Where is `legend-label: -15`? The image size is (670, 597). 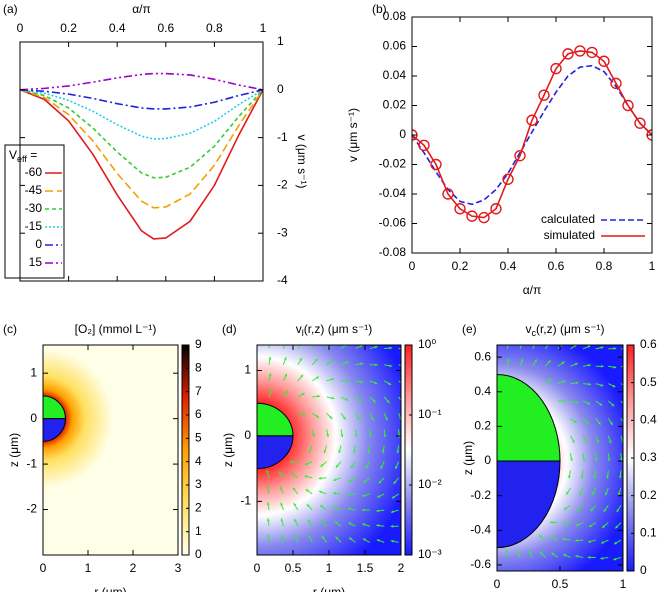
legend-label: -15 is located at coordinates (34, 226).